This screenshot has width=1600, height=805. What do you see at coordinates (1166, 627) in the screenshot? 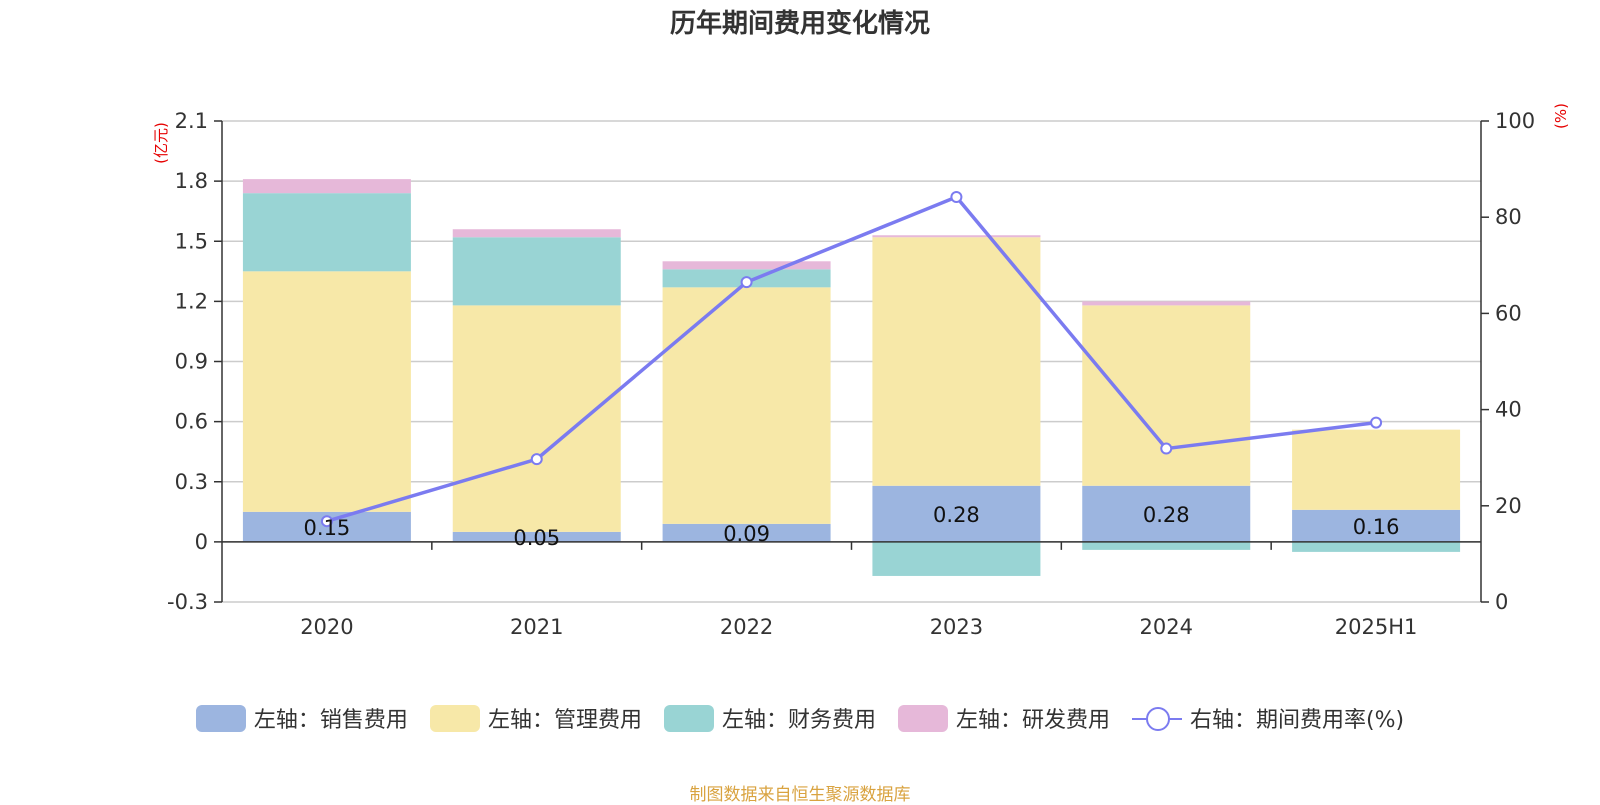
I see `category-label: 2024` at bounding box center [1166, 627].